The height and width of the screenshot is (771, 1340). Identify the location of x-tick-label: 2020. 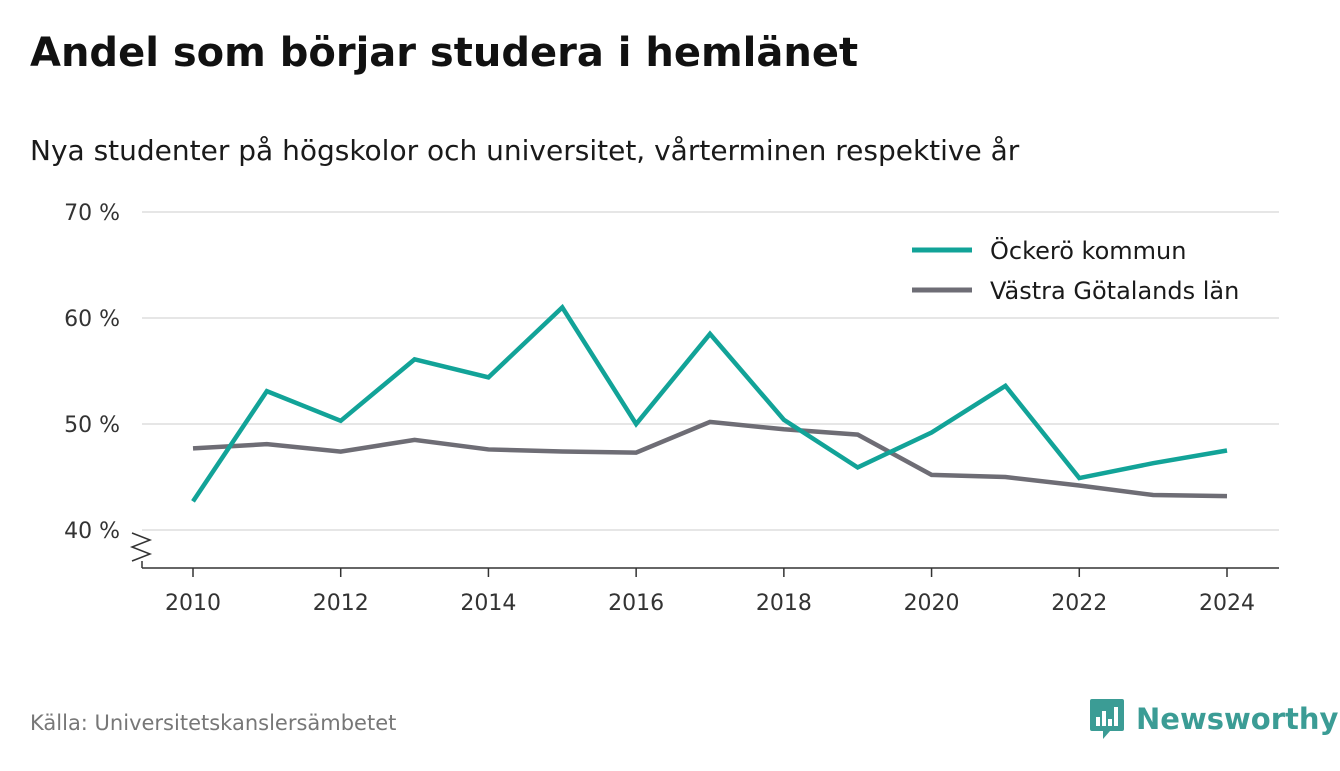
(932, 603).